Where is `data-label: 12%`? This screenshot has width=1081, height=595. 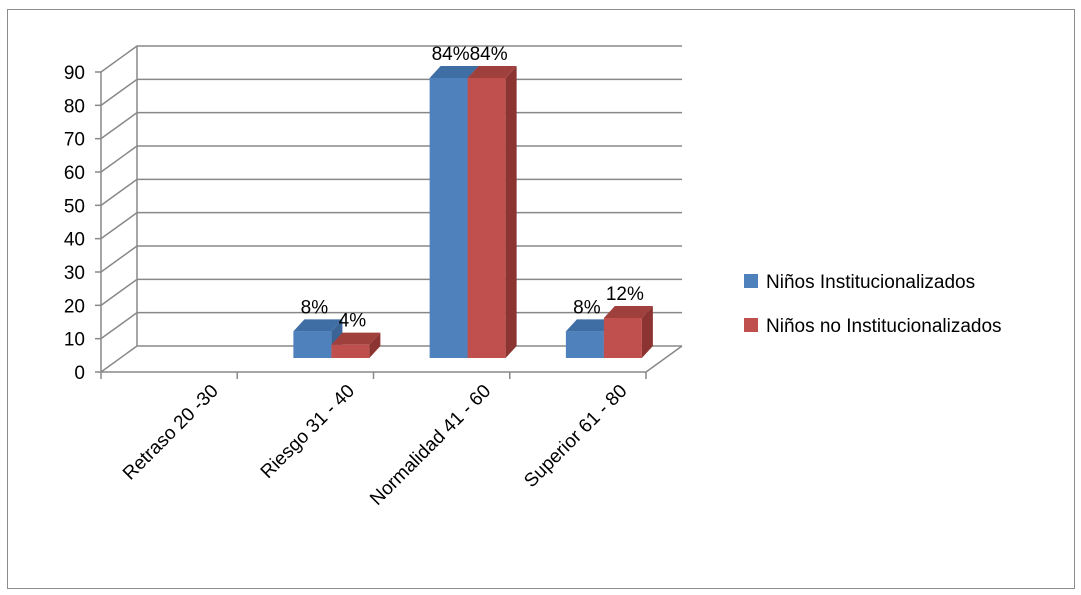 data-label: 12% is located at coordinates (625, 294).